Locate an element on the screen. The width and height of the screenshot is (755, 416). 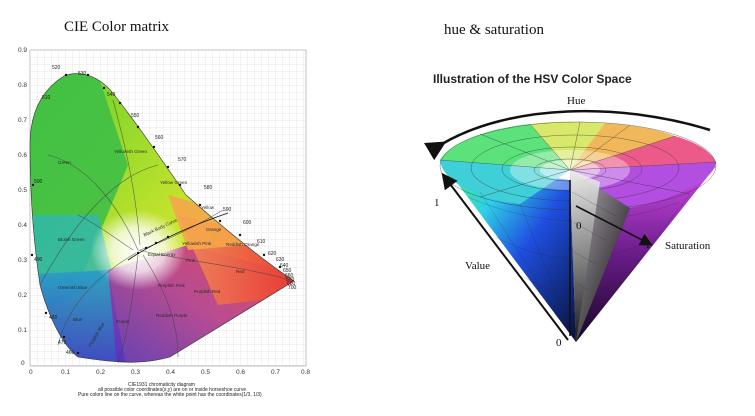
wavelength-label: 470 is located at coordinates (62, 343).